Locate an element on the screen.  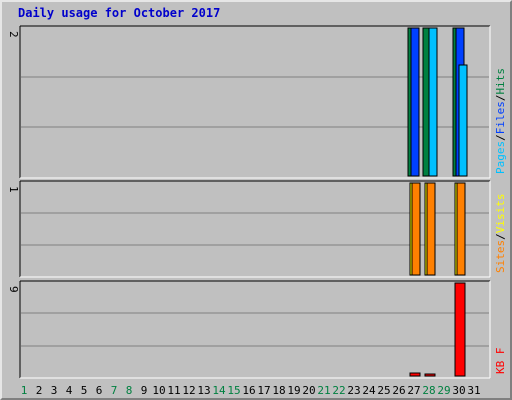
x-tick-label-day-13: 13 is located at coordinates (203, 390).